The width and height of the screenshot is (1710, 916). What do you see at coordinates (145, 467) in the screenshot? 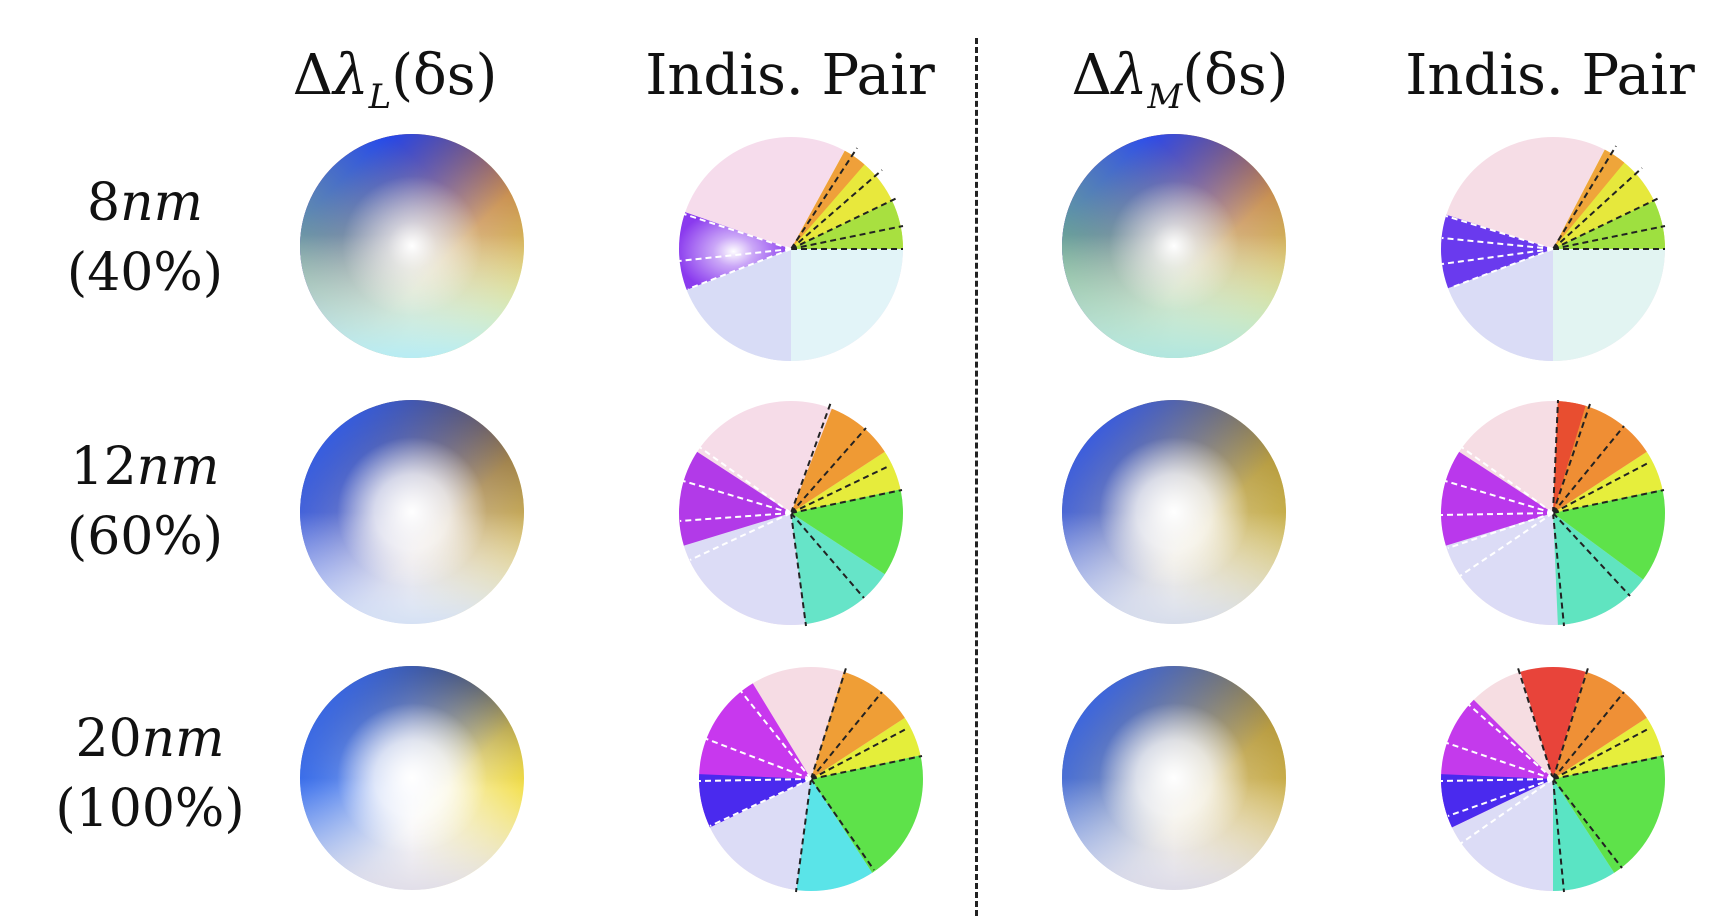
I see `row-label-wavelength: 12nm` at bounding box center [145, 467].